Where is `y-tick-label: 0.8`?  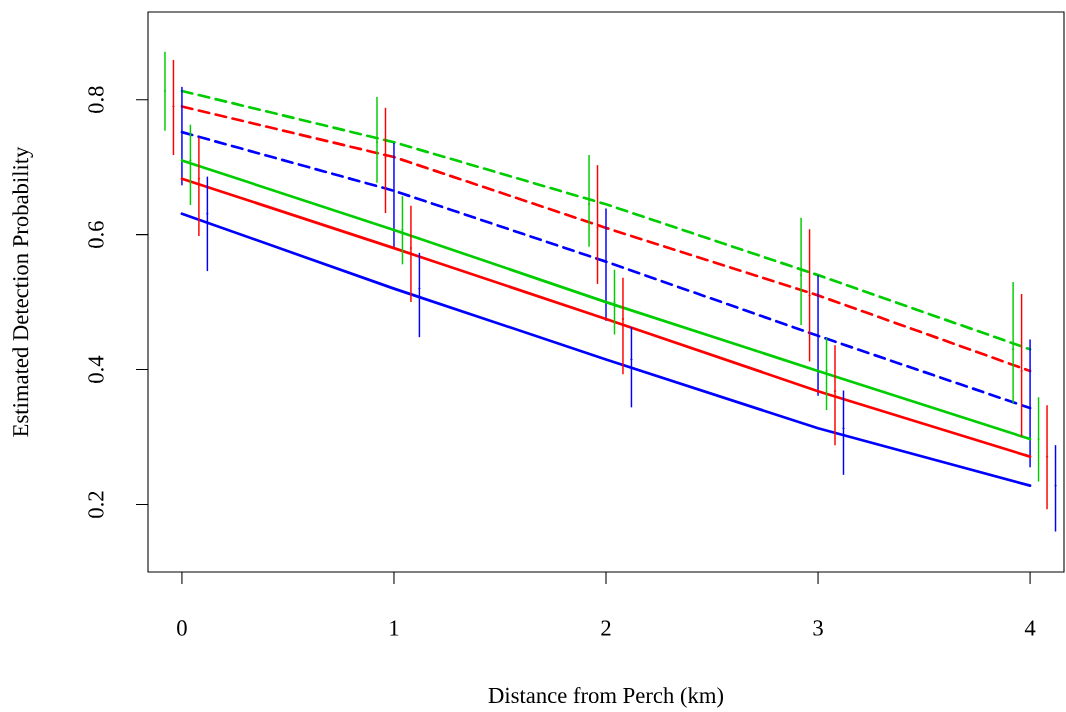 y-tick-label: 0.8 is located at coordinates (96, 99).